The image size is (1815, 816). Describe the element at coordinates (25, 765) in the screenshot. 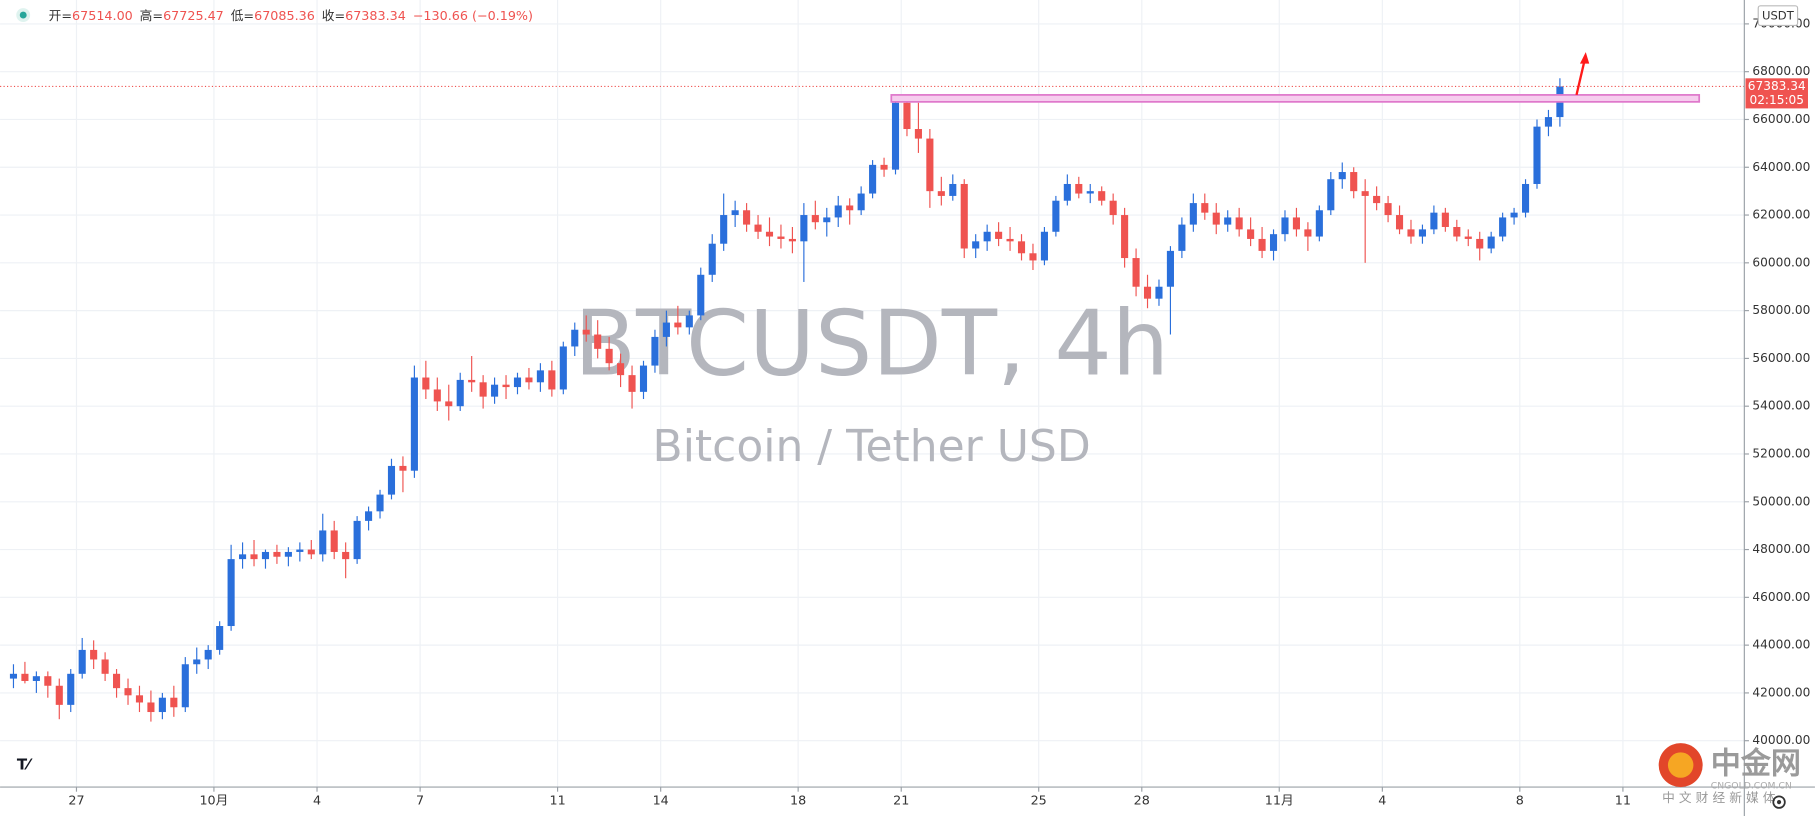

I see `svg-text: T⁄` at that location.